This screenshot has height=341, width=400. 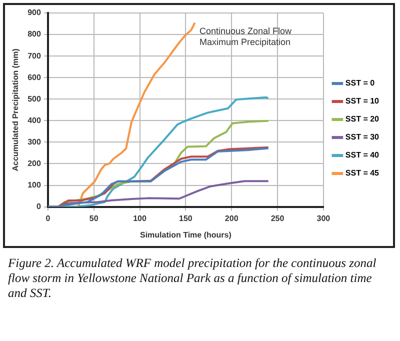 I want to click on y-axis-title: Accumulated Precipitation (mm), so click(x=15, y=110).